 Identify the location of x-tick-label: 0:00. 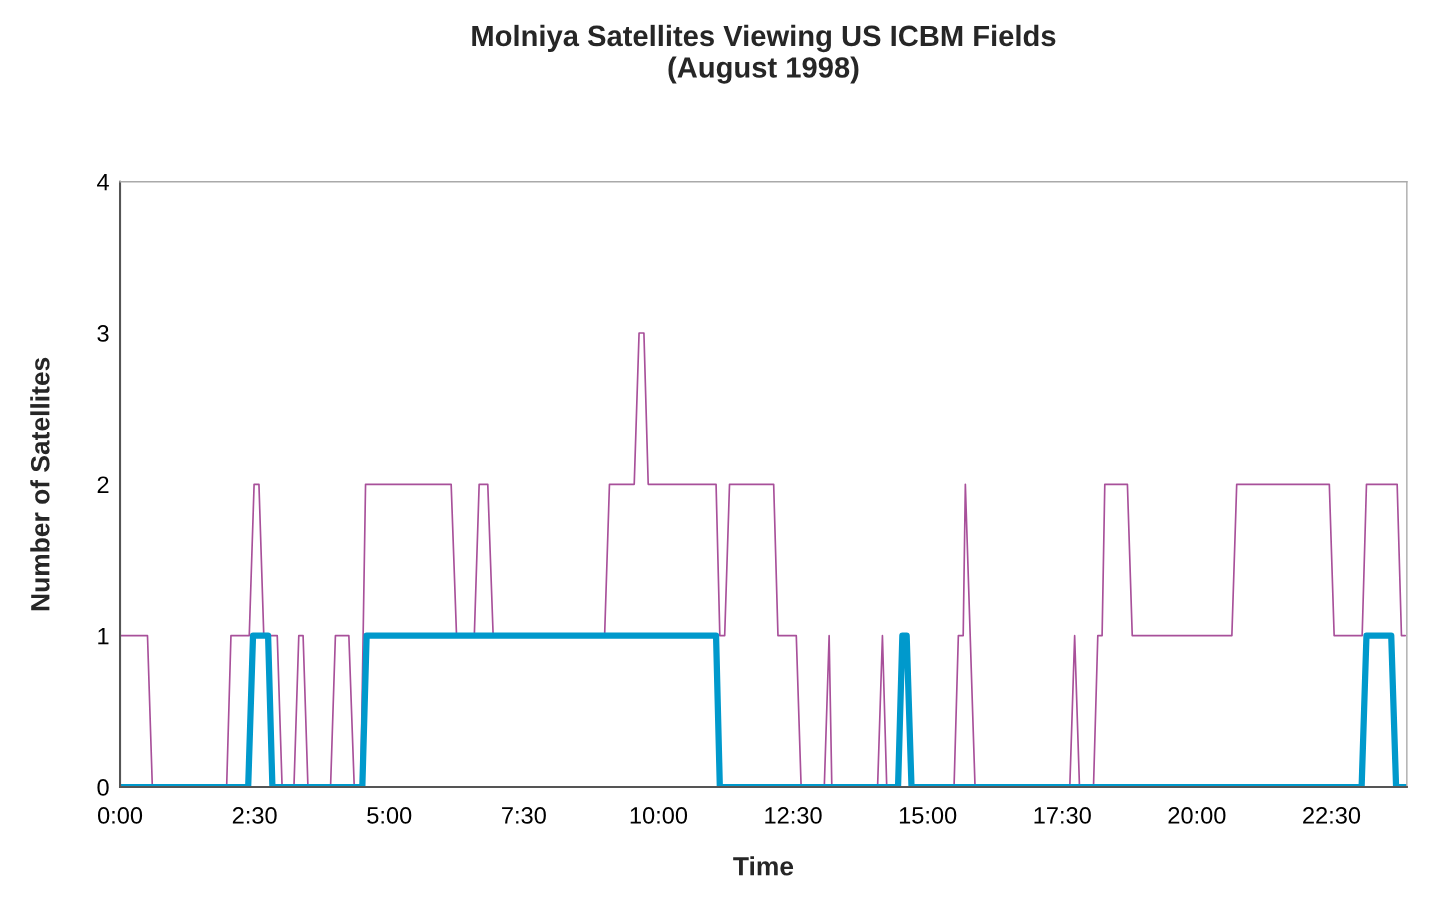
(120, 815).